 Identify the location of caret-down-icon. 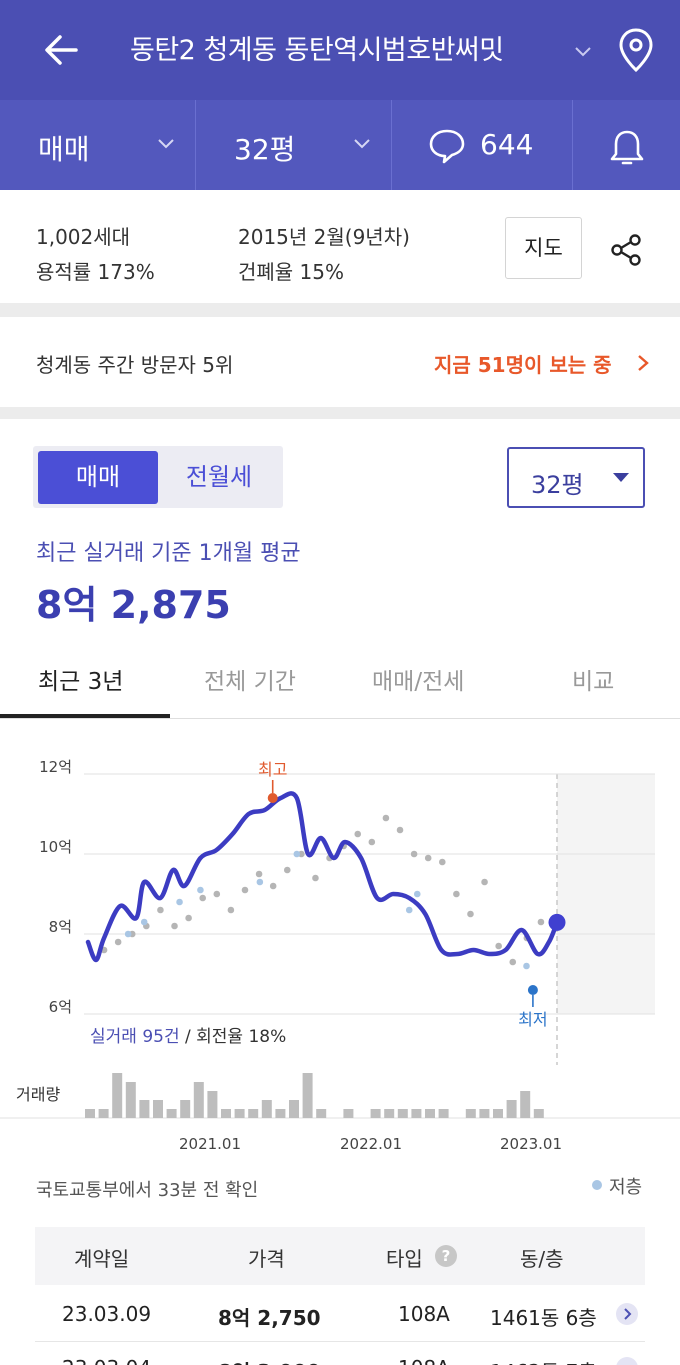
(621, 477).